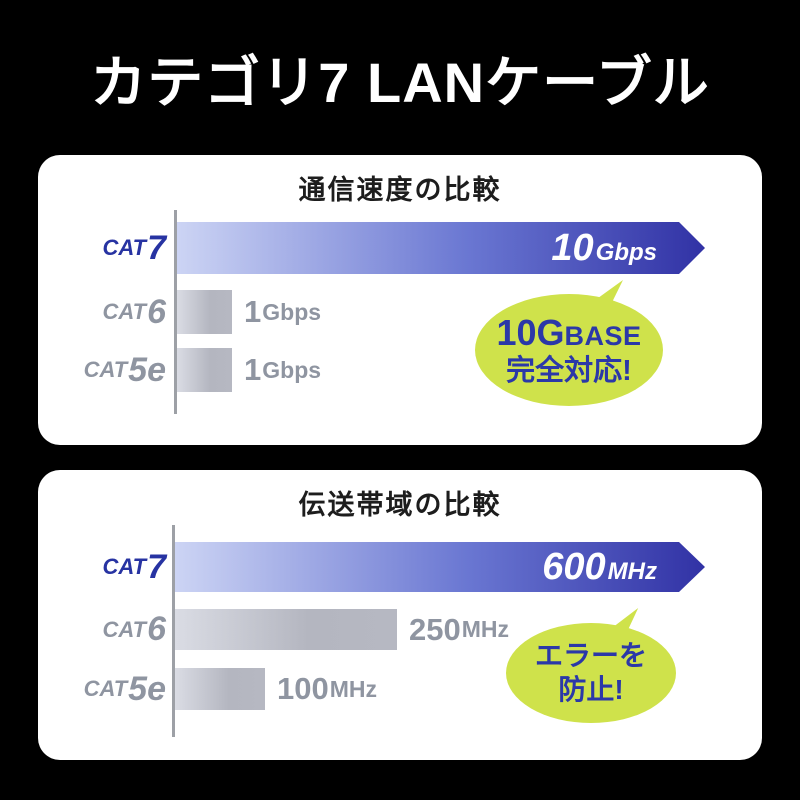 The height and width of the screenshot is (800, 800). Describe the element at coordinates (303, 688) in the screenshot. I see `value-number: 100` at that location.